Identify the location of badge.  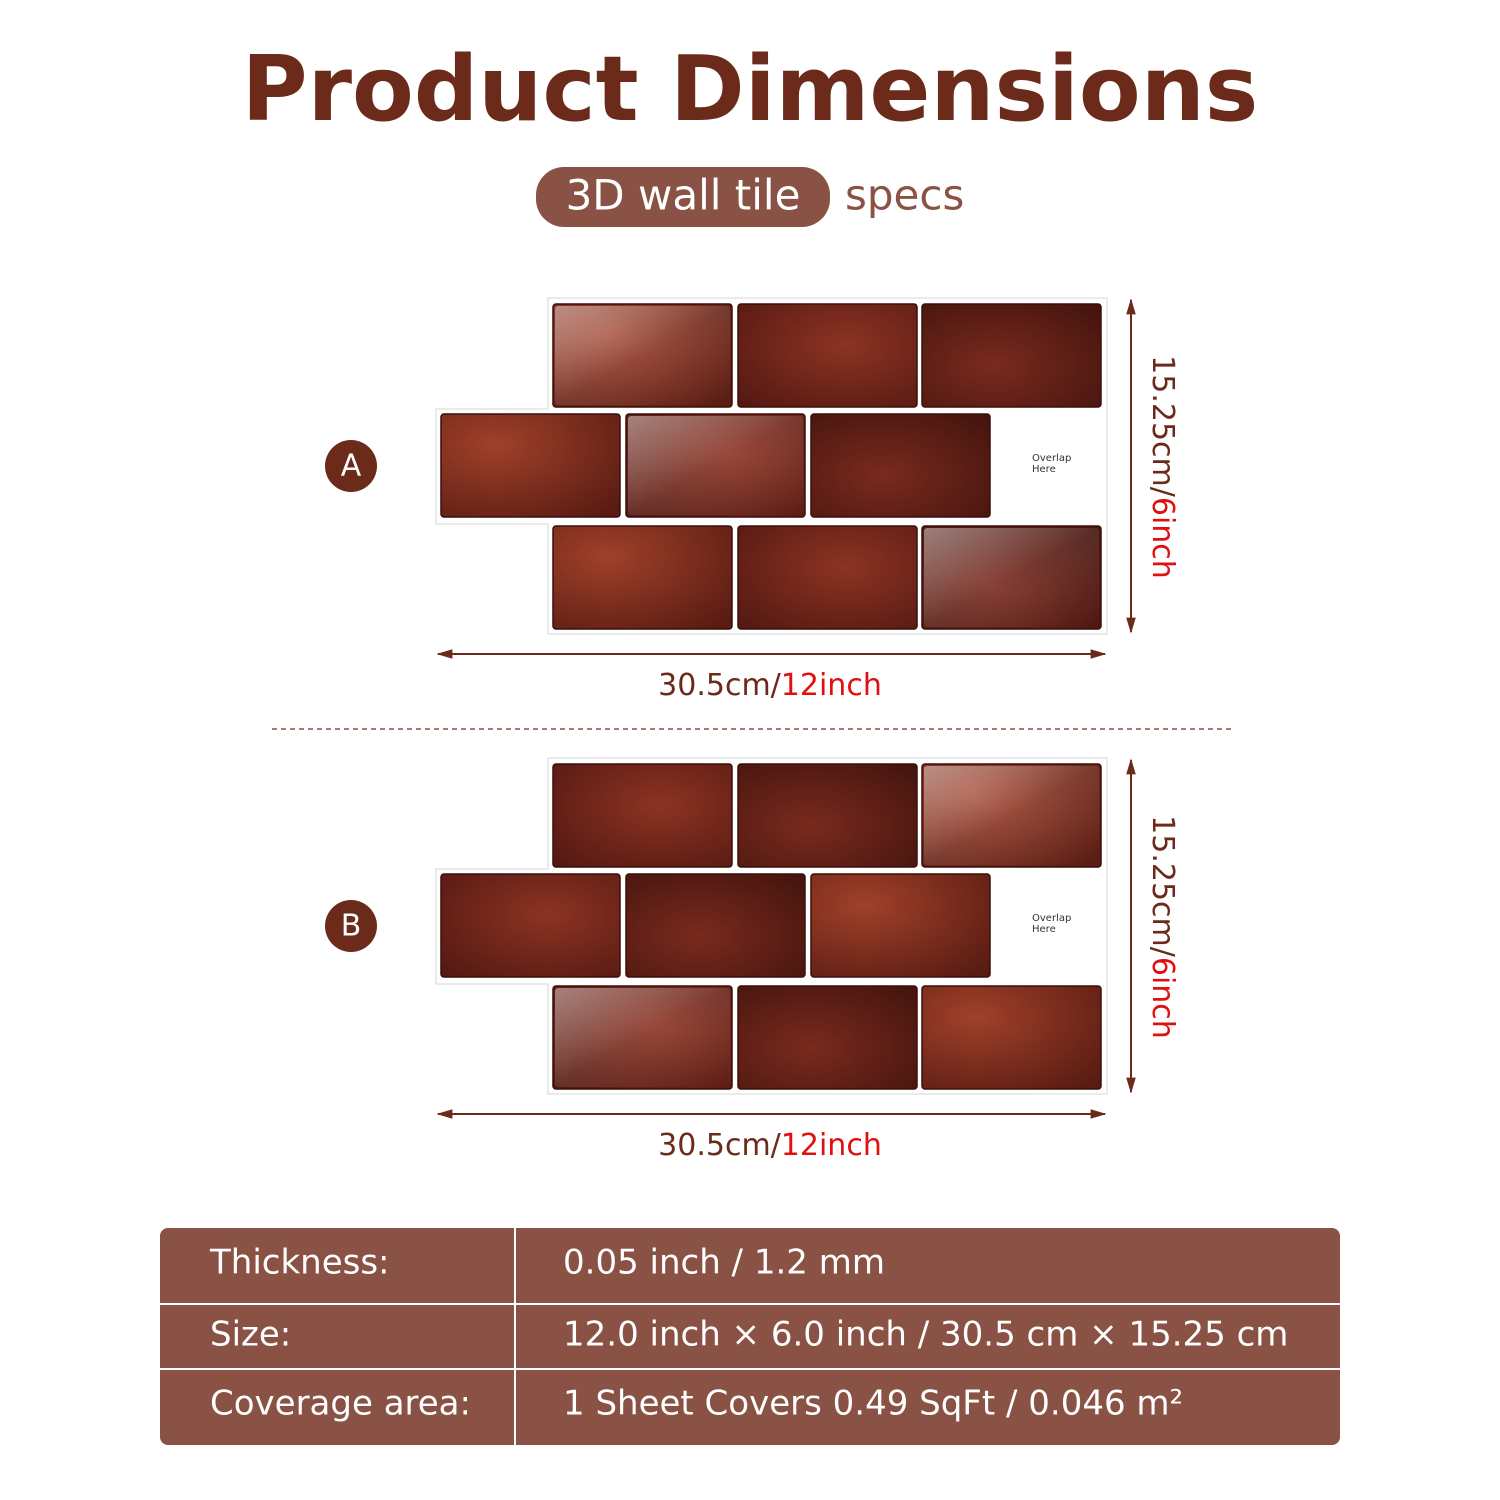
(683, 197).